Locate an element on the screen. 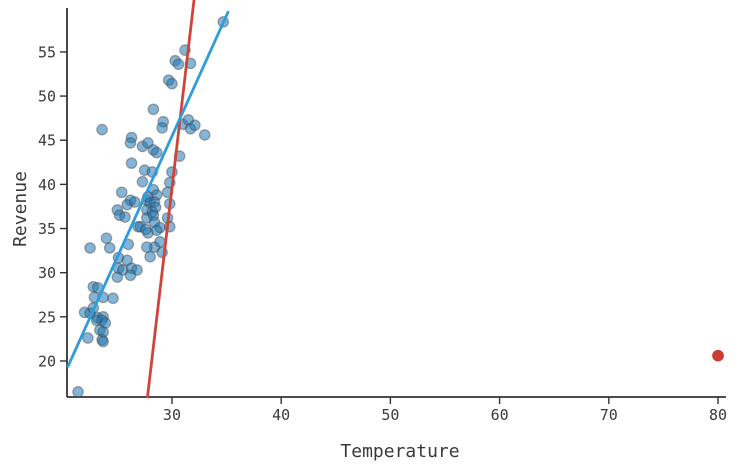 This screenshot has width=746, height=473. y-tick-label: 25 is located at coordinates (47, 317).